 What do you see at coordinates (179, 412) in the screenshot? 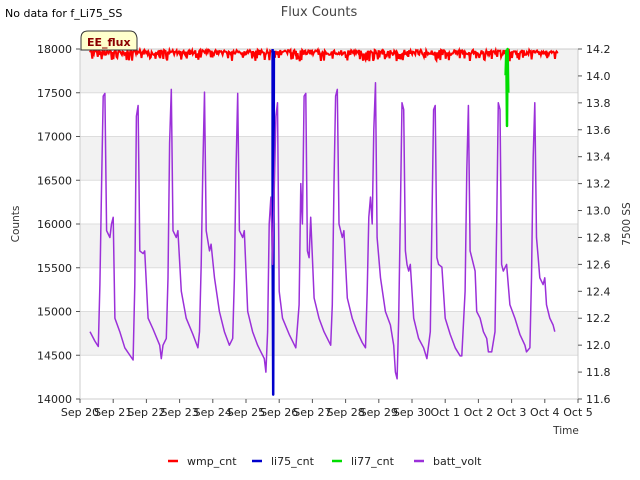
I see `x-tick-label: Sep 23` at bounding box center [179, 412].